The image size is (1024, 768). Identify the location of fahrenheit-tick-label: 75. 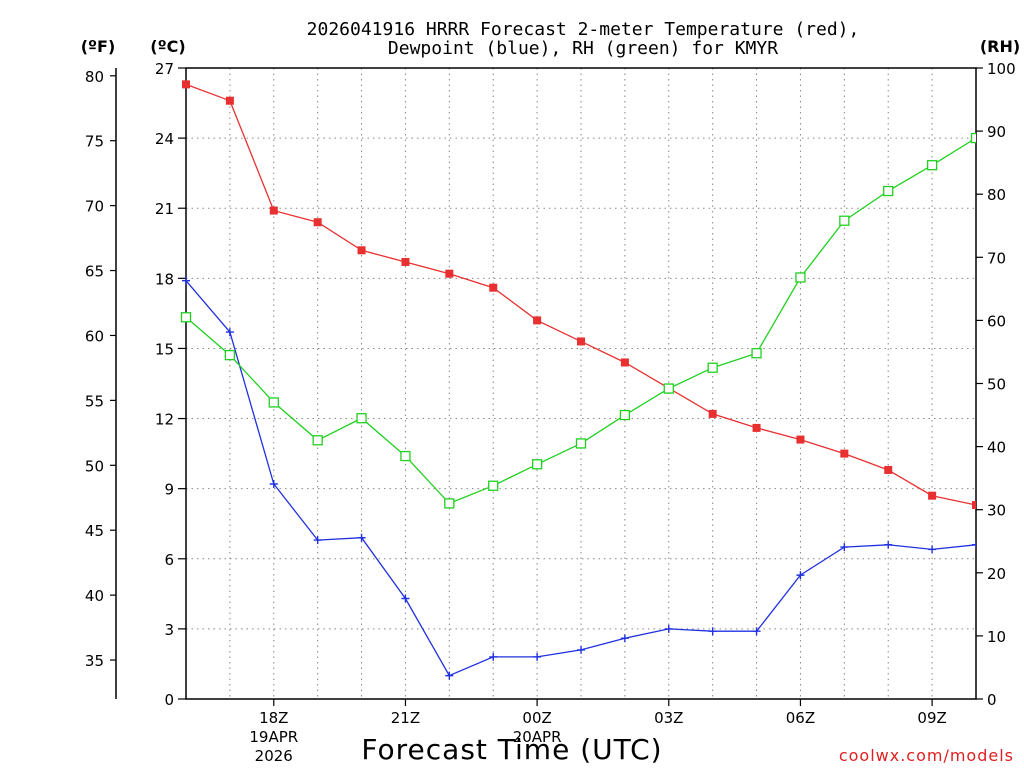
(94, 142).